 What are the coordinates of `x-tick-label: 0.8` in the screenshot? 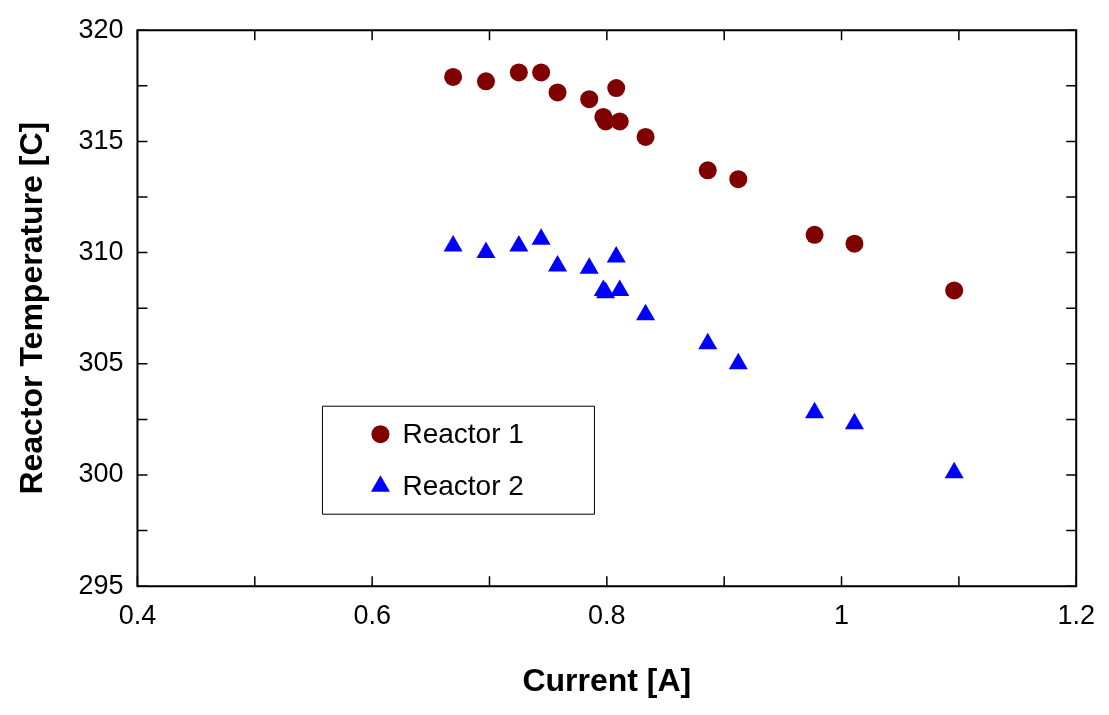 It's located at (607, 614).